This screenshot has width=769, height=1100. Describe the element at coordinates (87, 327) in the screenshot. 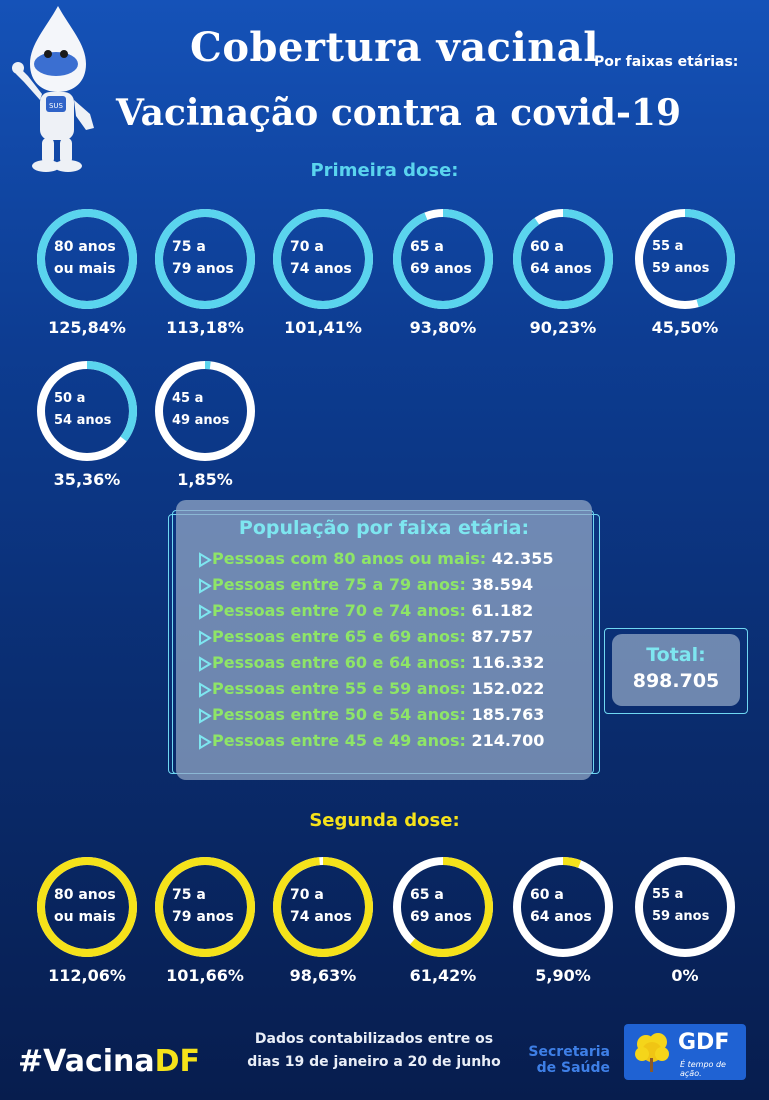

I see `first-dose-percentage: 125,84%` at that location.